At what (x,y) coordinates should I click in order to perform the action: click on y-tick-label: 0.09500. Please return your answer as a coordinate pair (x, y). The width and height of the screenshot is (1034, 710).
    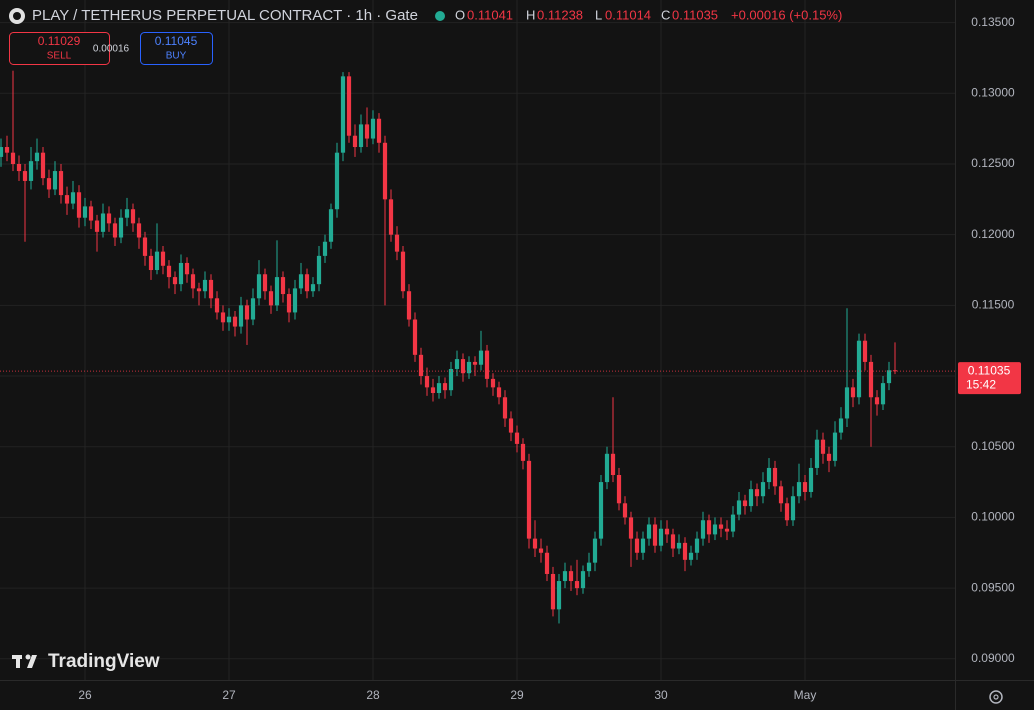
    Looking at the image, I should click on (993, 587).